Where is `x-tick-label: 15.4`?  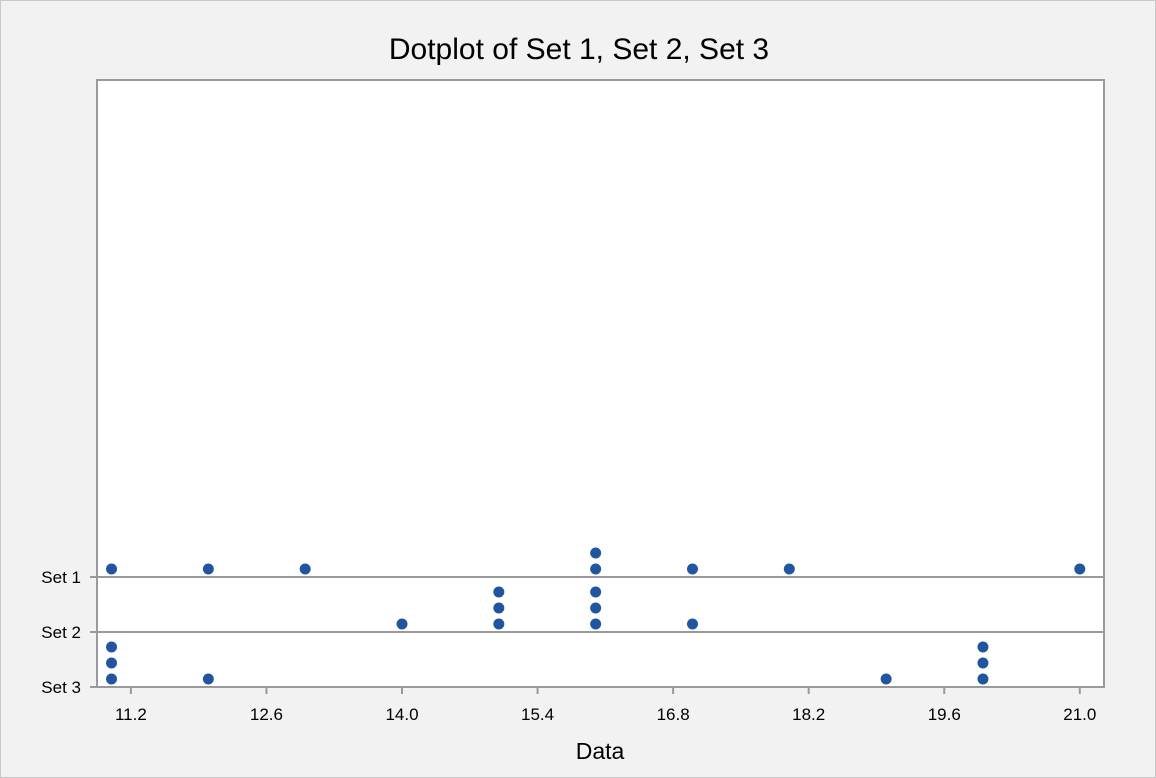 x-tick-label: 15.4 is located at coordinates (537, 714).